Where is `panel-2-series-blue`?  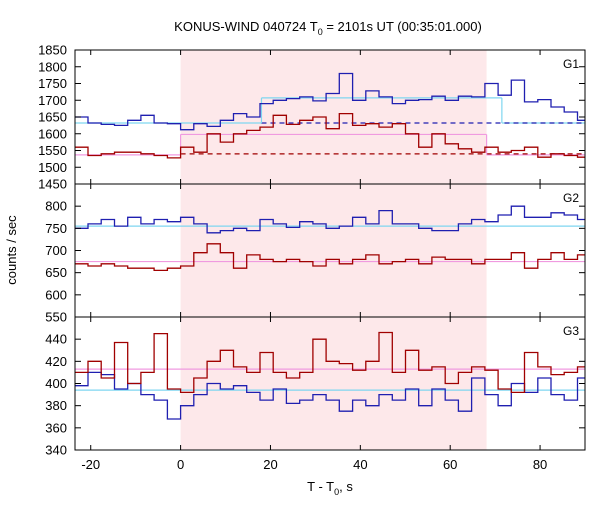 panel-2-series-blue is located at coordinates (330, 219).